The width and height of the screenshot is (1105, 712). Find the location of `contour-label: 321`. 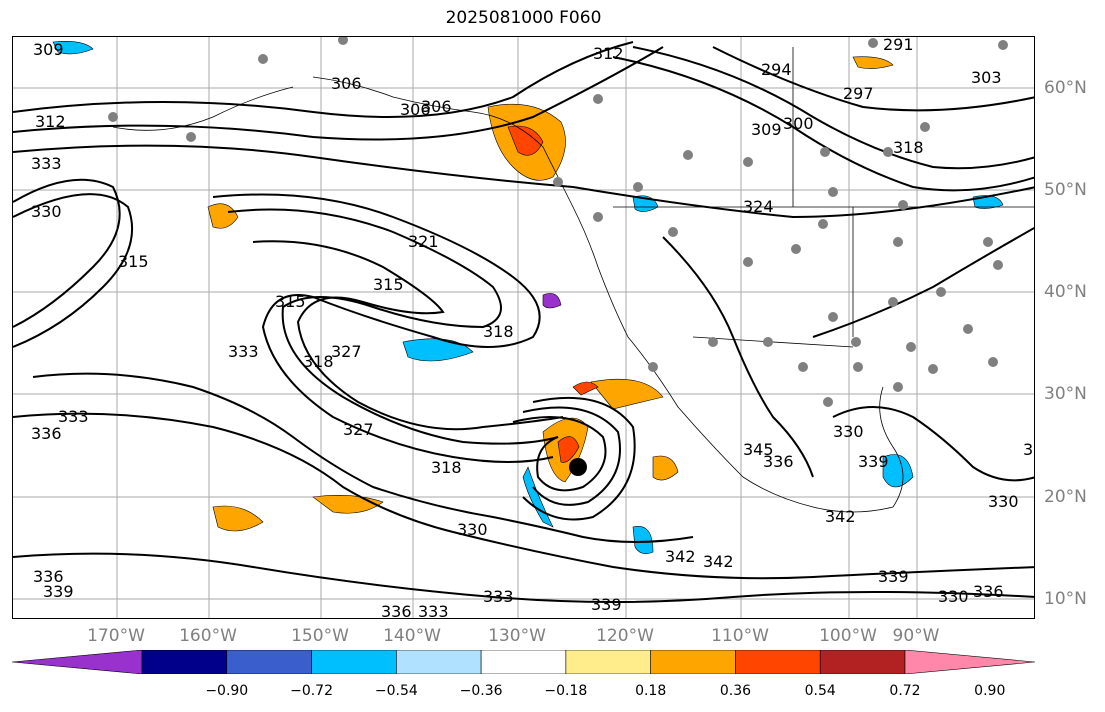

contour-label: 321 is located at coordinates (423, 241).